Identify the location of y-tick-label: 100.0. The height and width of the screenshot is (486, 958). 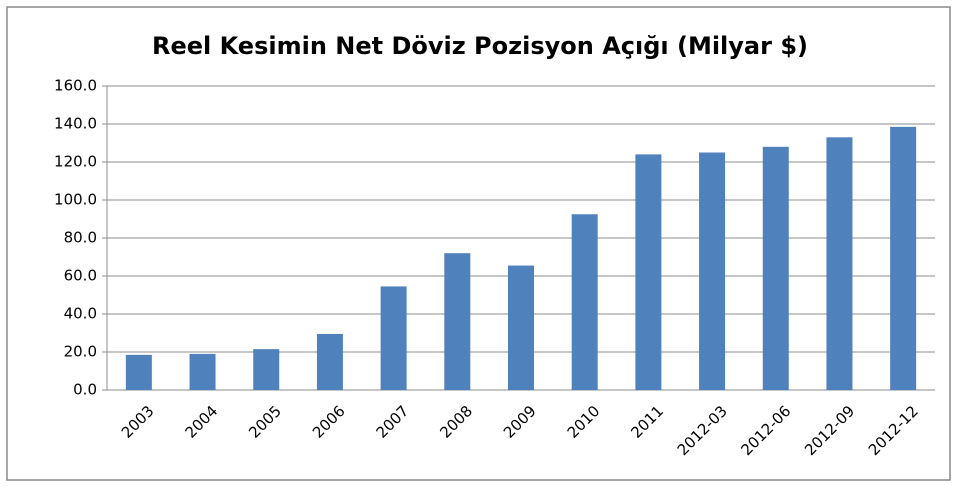
(75, 200).